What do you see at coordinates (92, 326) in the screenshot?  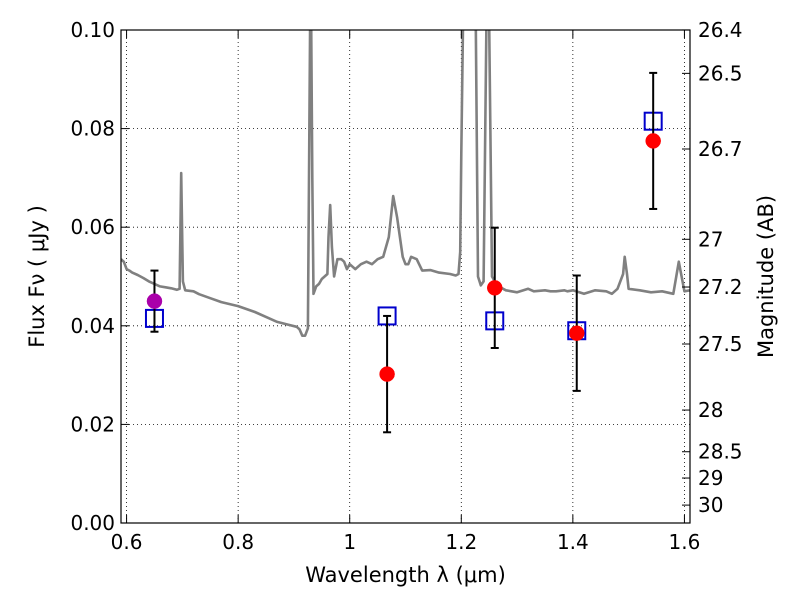 I see `y-tick-label: 0.04` at bounding box center [92, 326].